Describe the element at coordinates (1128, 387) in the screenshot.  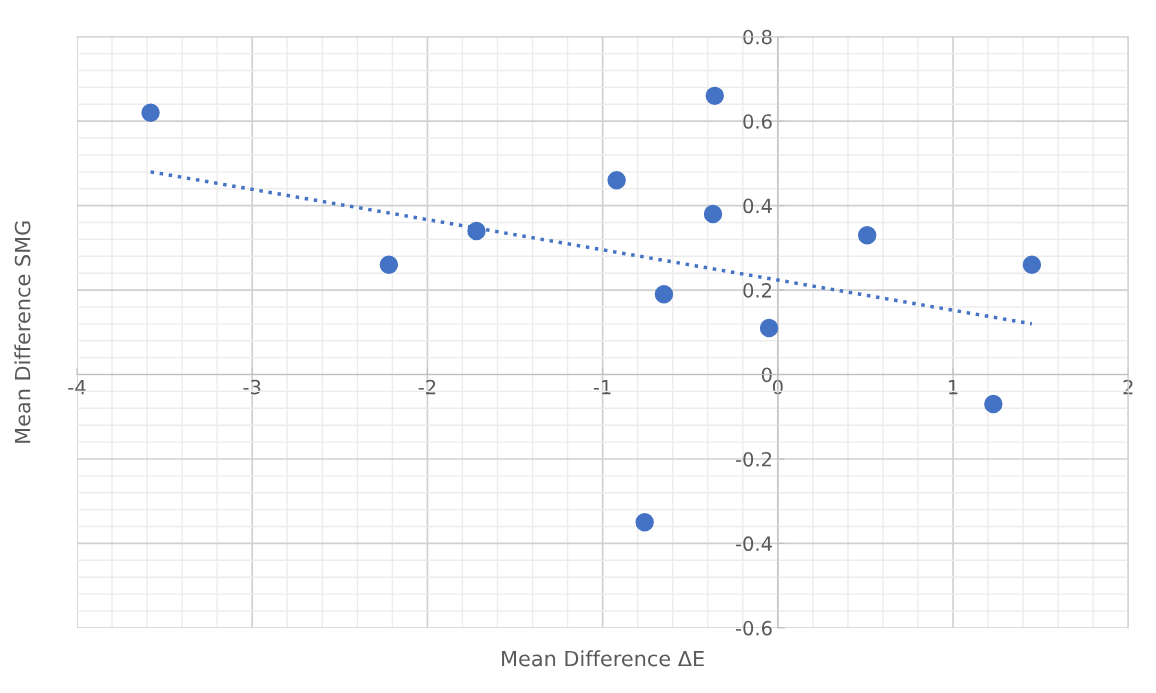
I see `x-tick-label: 2` at that location.